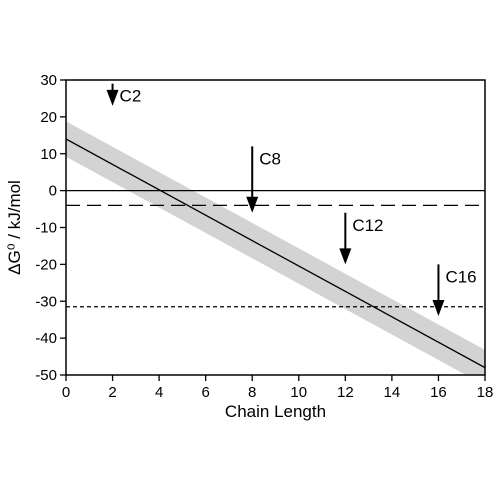 The height and width of the screenshot is (500, 500). Describe the element at coordinates (46, 375) in the screenshot. I see `y-tick-label: -50` at that location.